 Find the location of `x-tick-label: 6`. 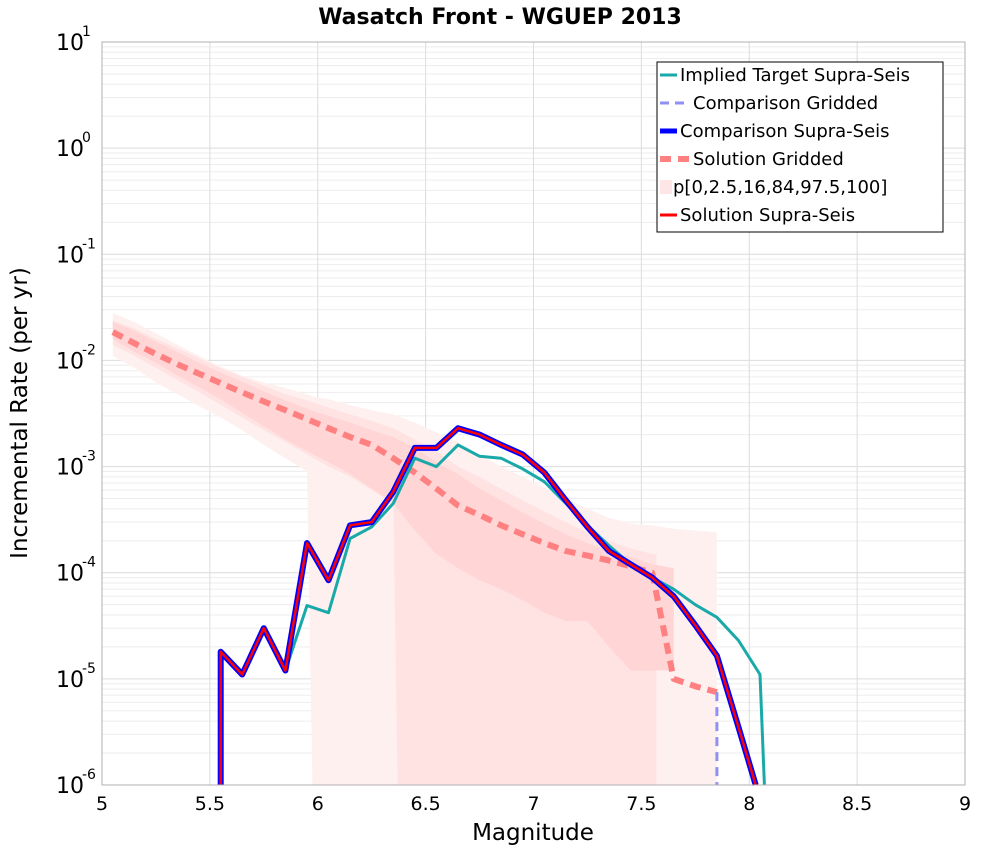

x-tick-label: 6 is located at coordinates (318, 804).